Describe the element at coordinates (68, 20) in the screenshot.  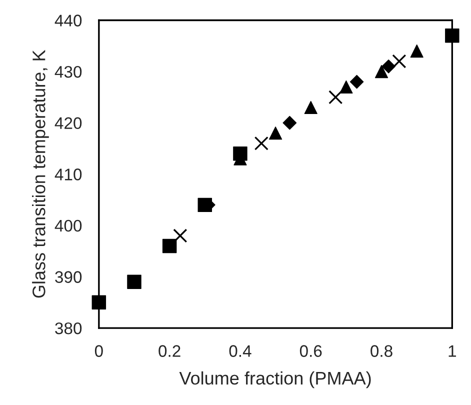
I see `y-tick-label: 440` at that location.